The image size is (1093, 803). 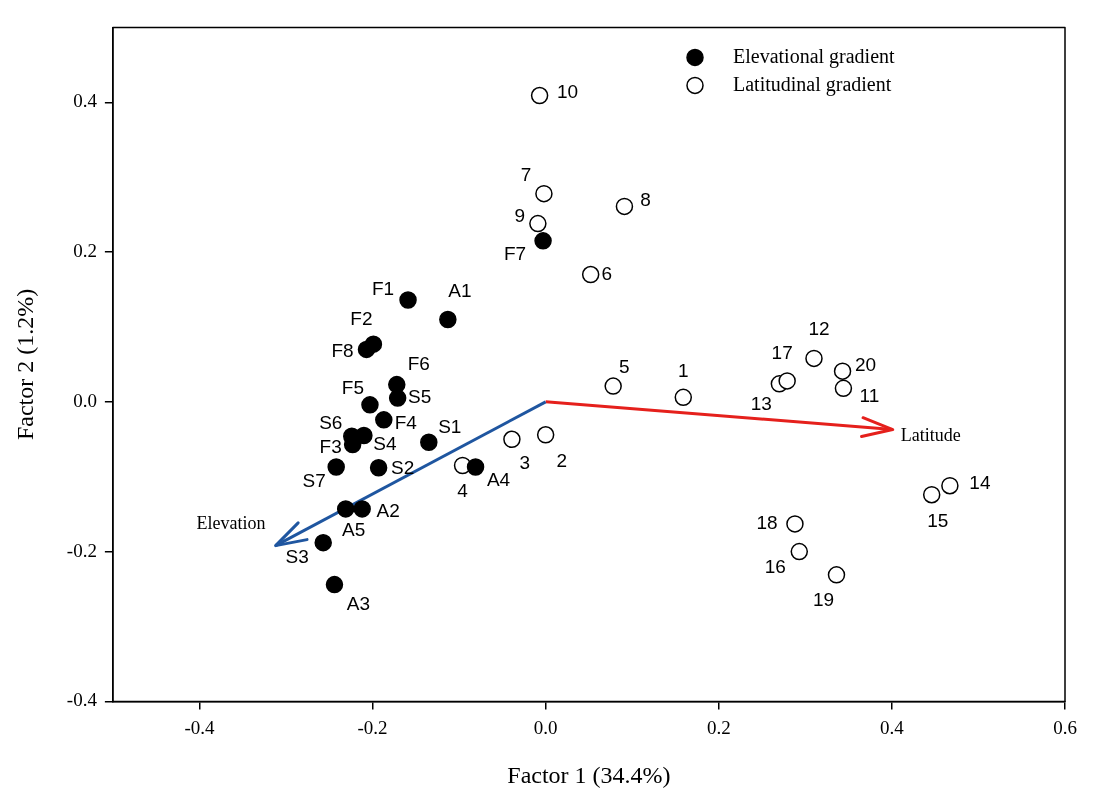 What do you see at coordinates (314, 481) in the screenshot?
I see `annotation: S7` at bounding box center [314, 481].